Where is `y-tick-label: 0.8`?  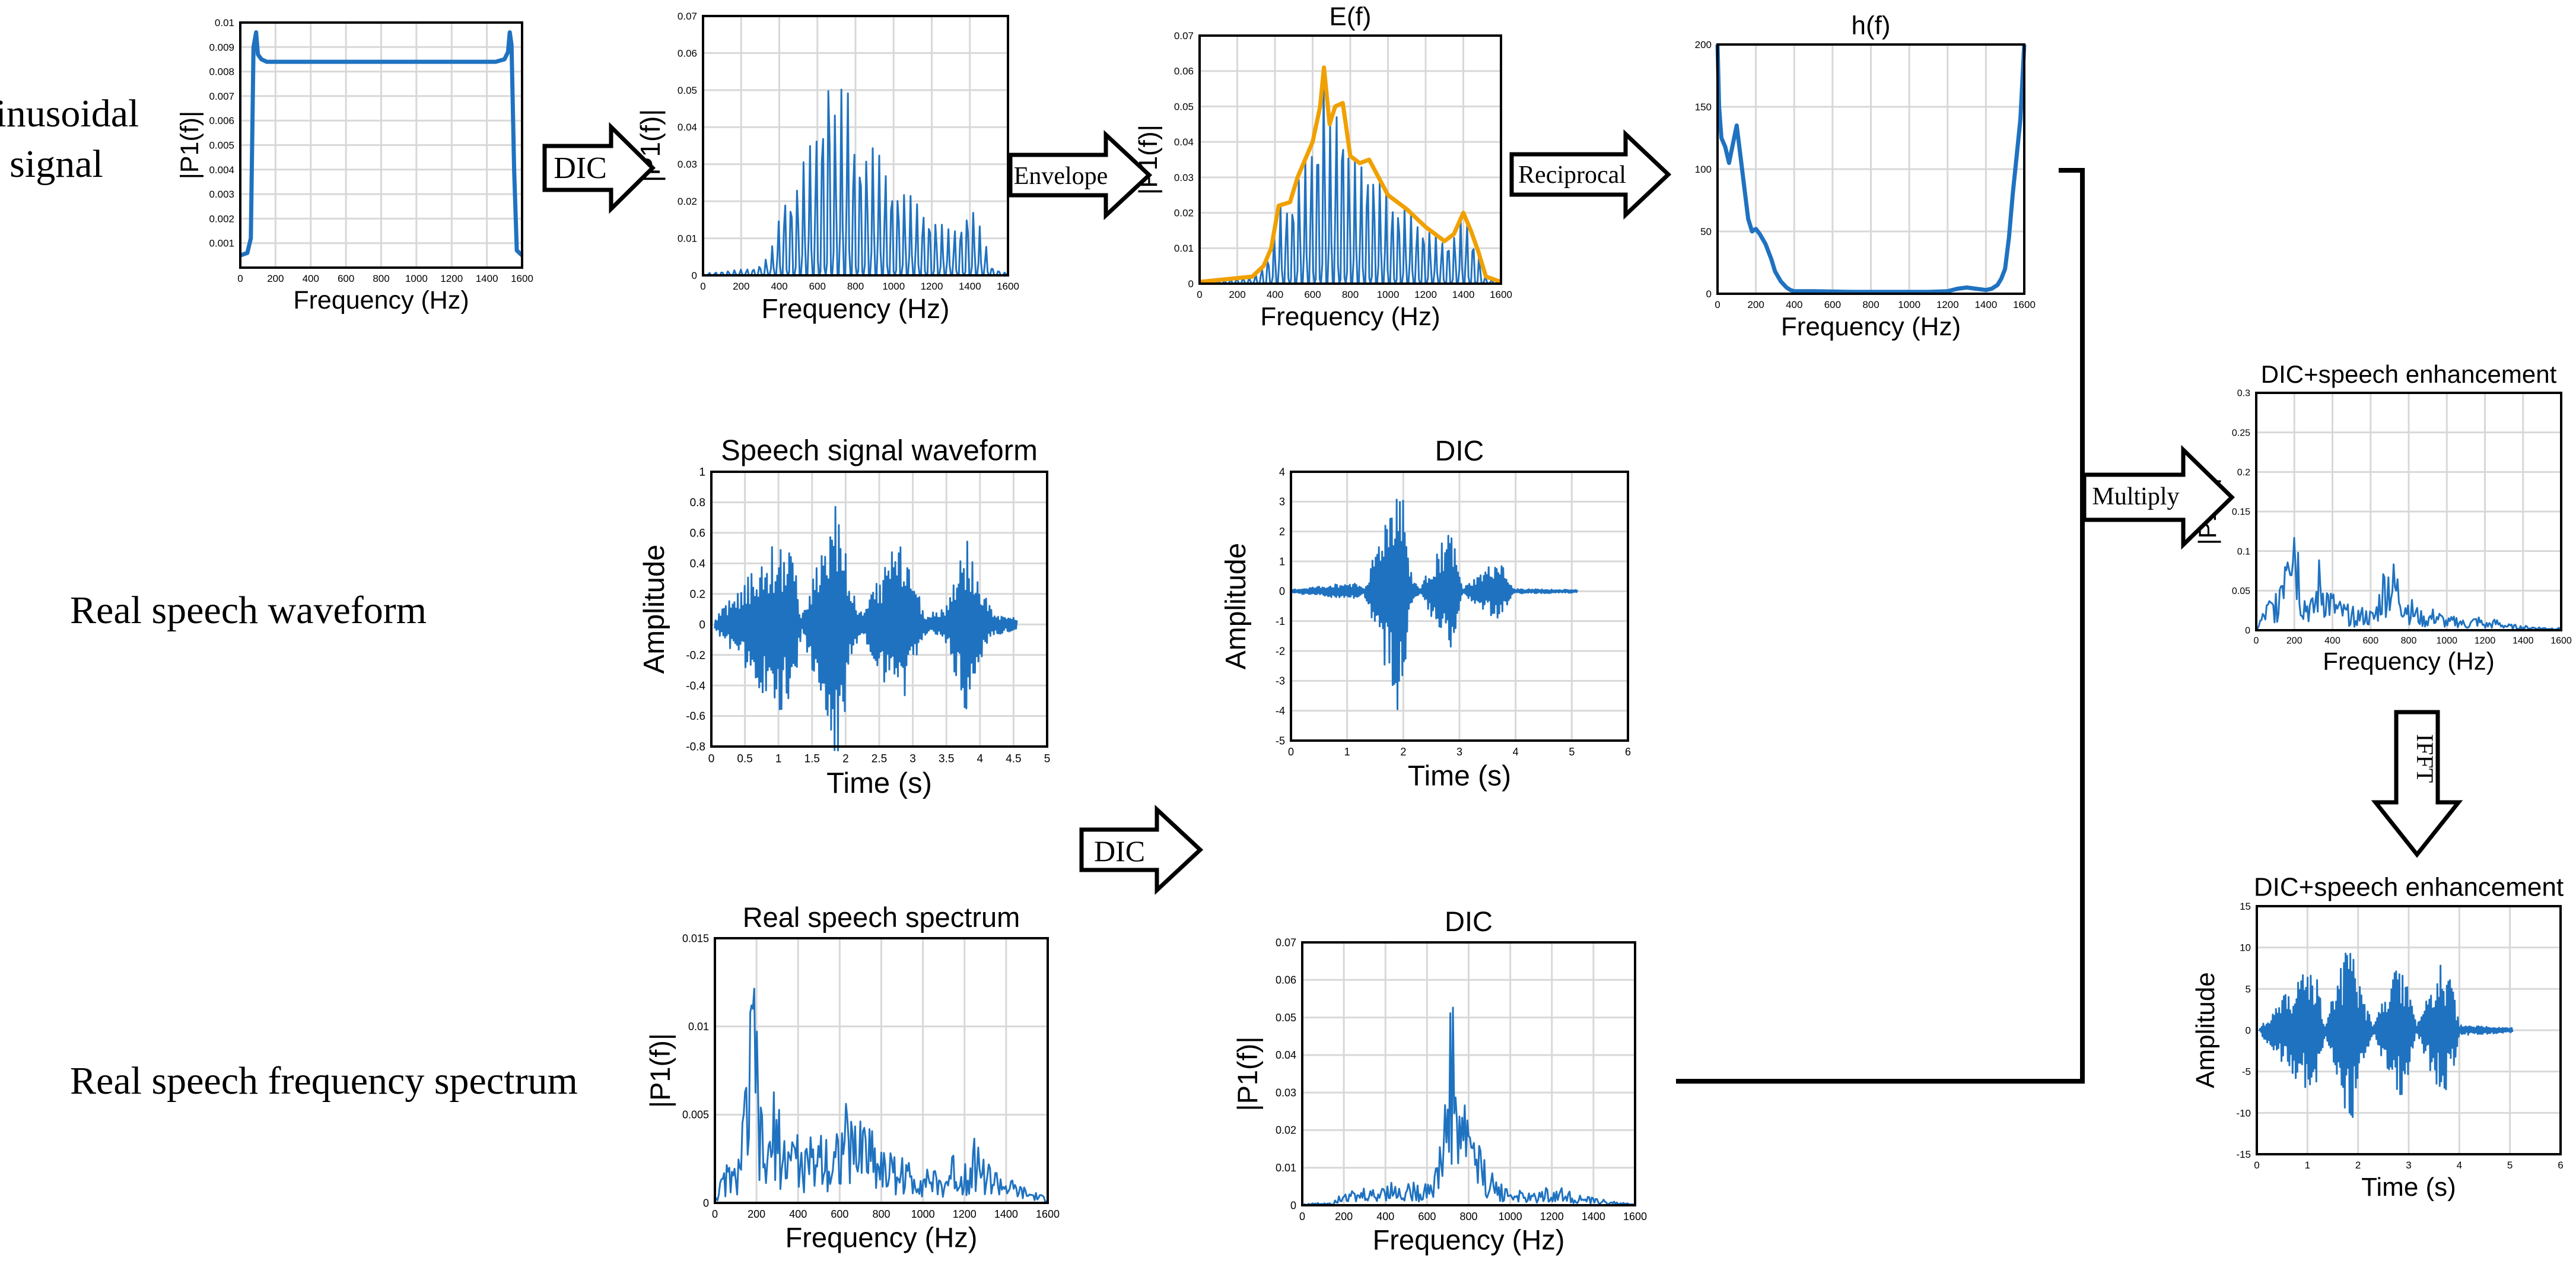
y-tick-label: 0.8 is located at coordinates (697, 503).